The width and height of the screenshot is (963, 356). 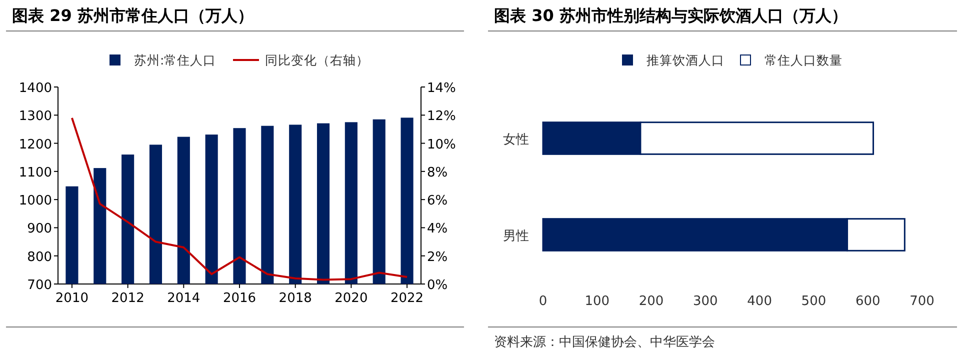 What do you see at coordinates (543, 301) in the screenshot?
I see `x-tick-label: 0` at bounding box center [543, 301].